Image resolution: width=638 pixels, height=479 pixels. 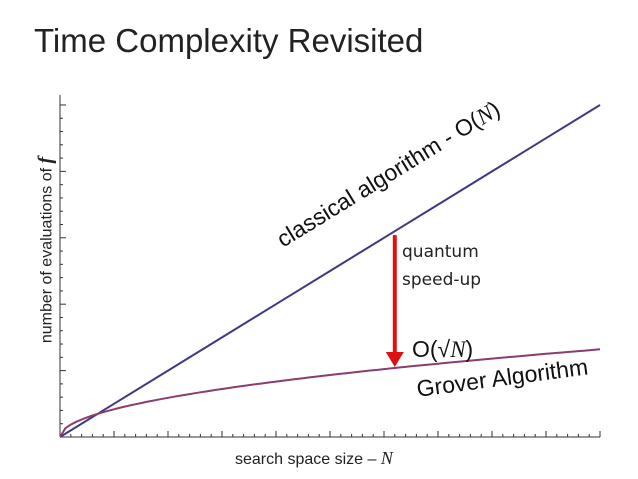 What do you see at coordinates (394, 359) in the screenshot?
I see `arrow-head` at bounding box center [394, 359].